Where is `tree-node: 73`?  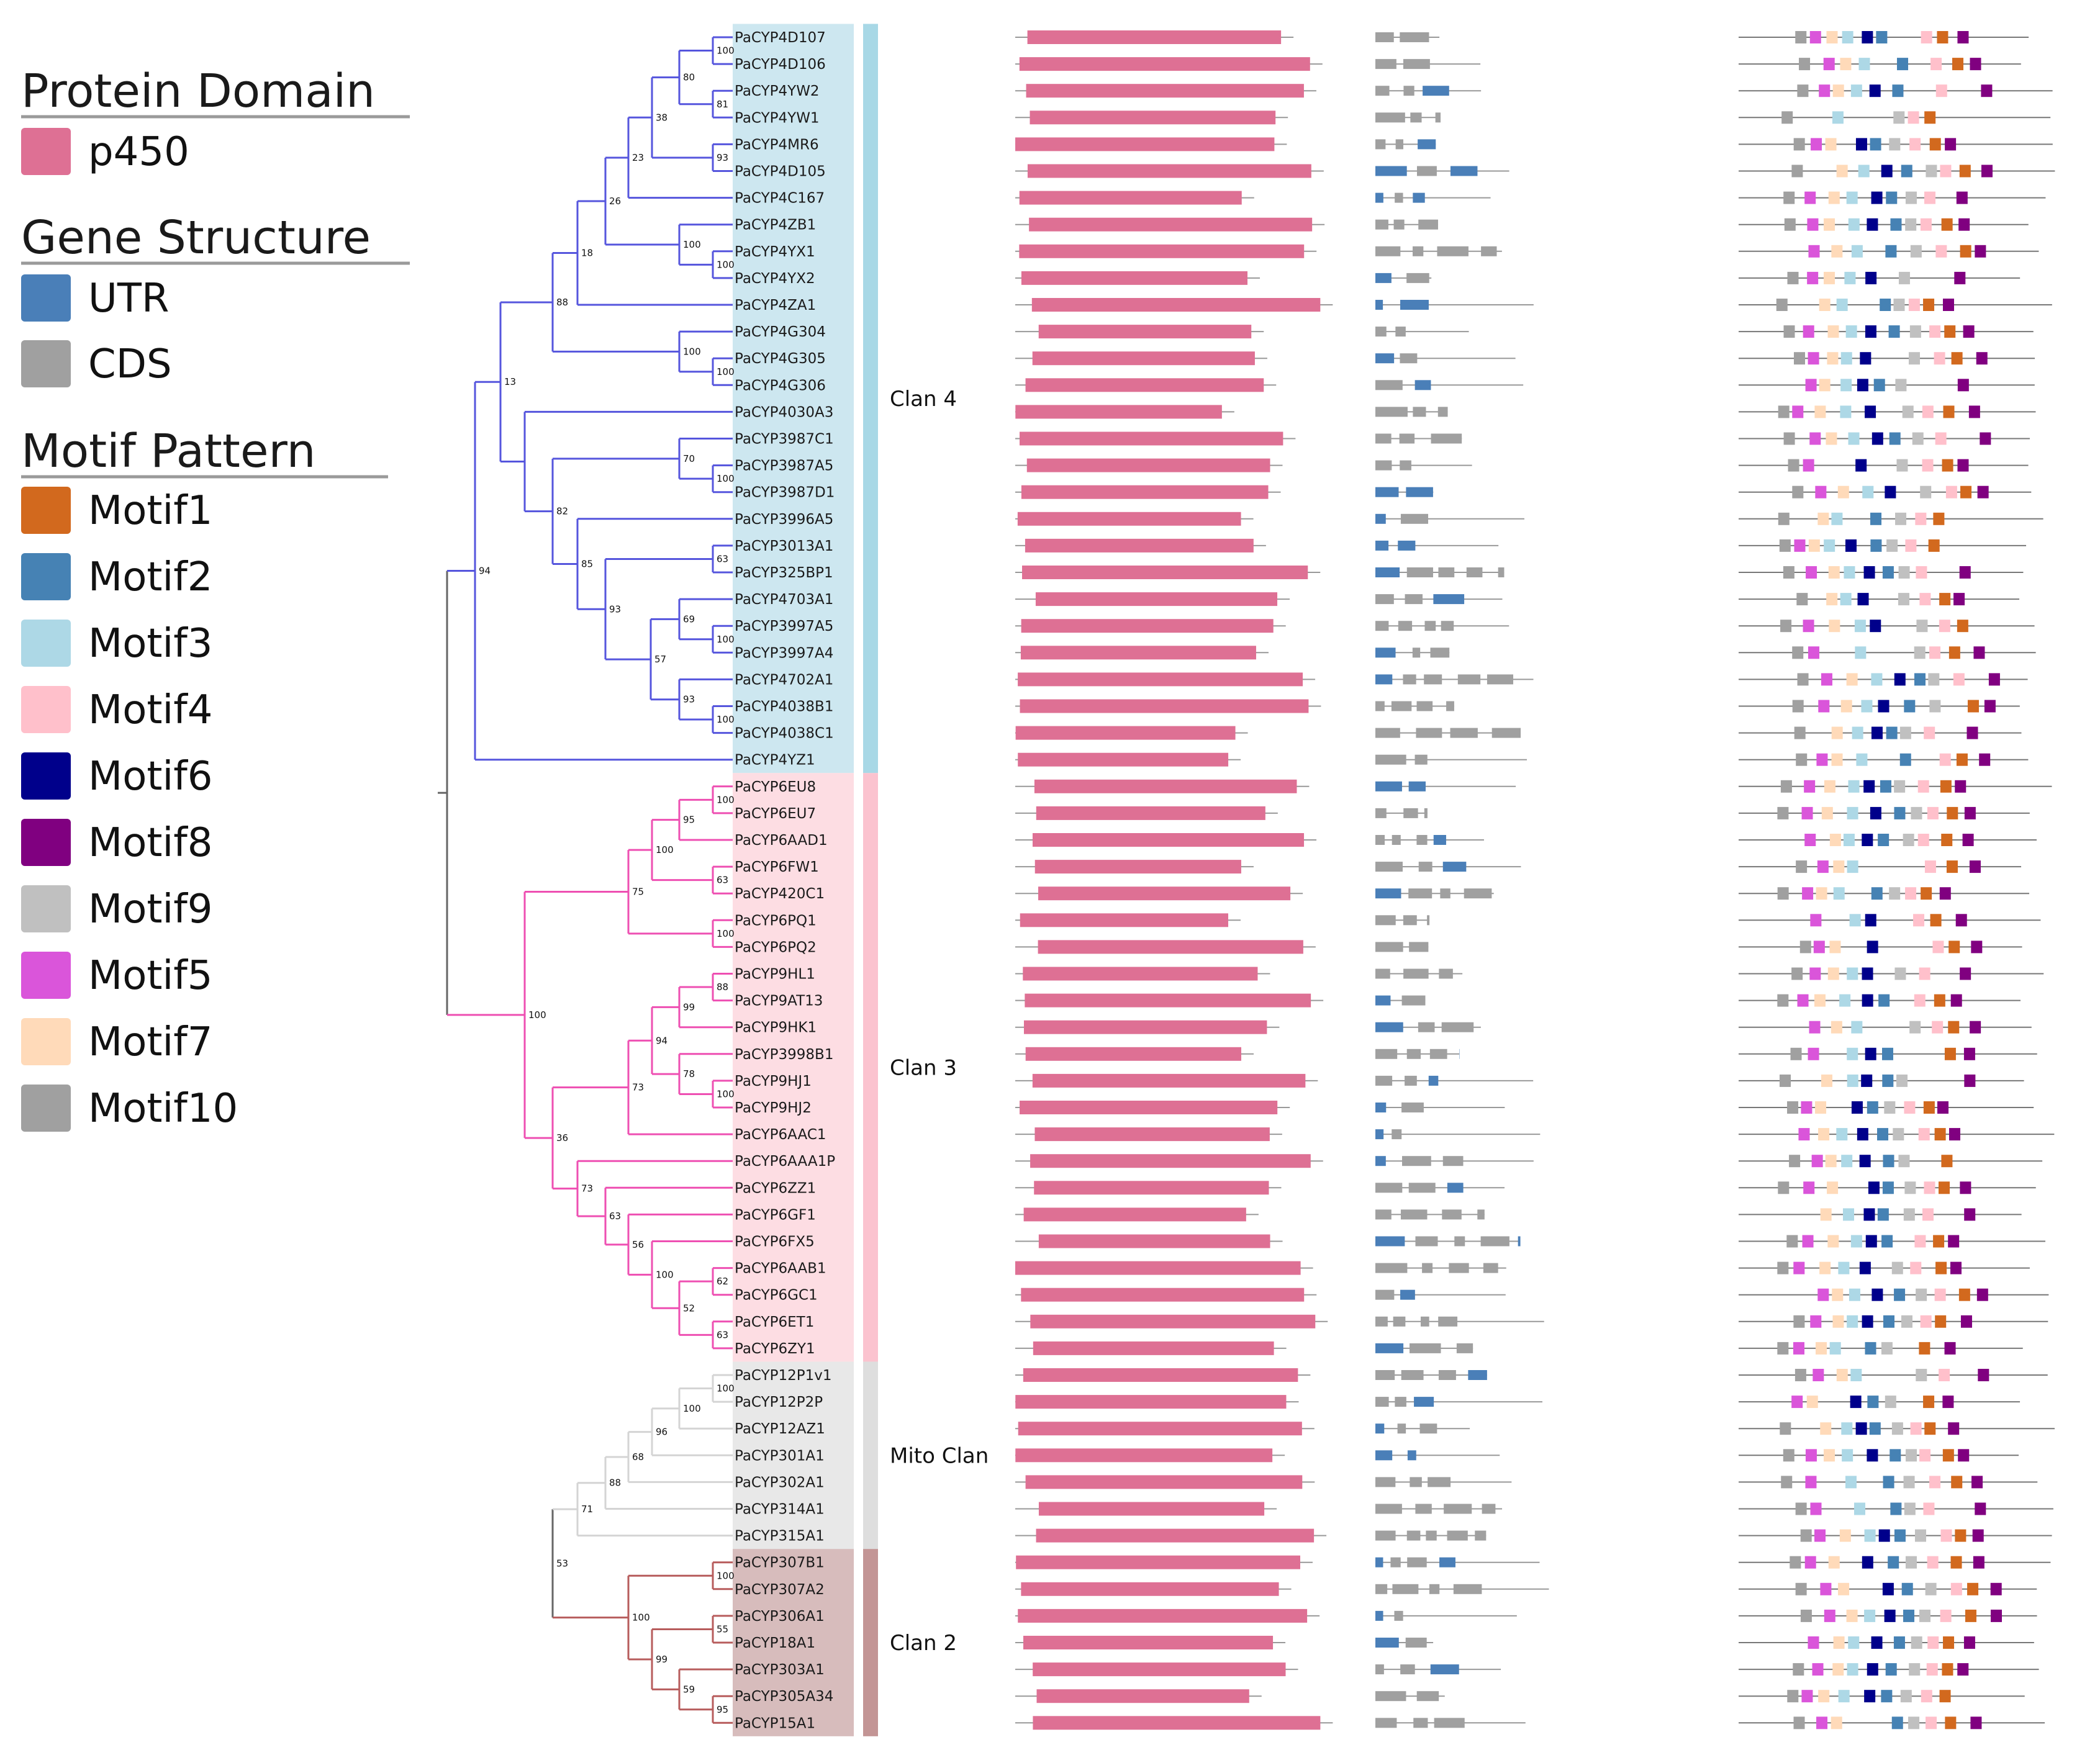
tree-node: 73 is located at coordinates (680, 1087).